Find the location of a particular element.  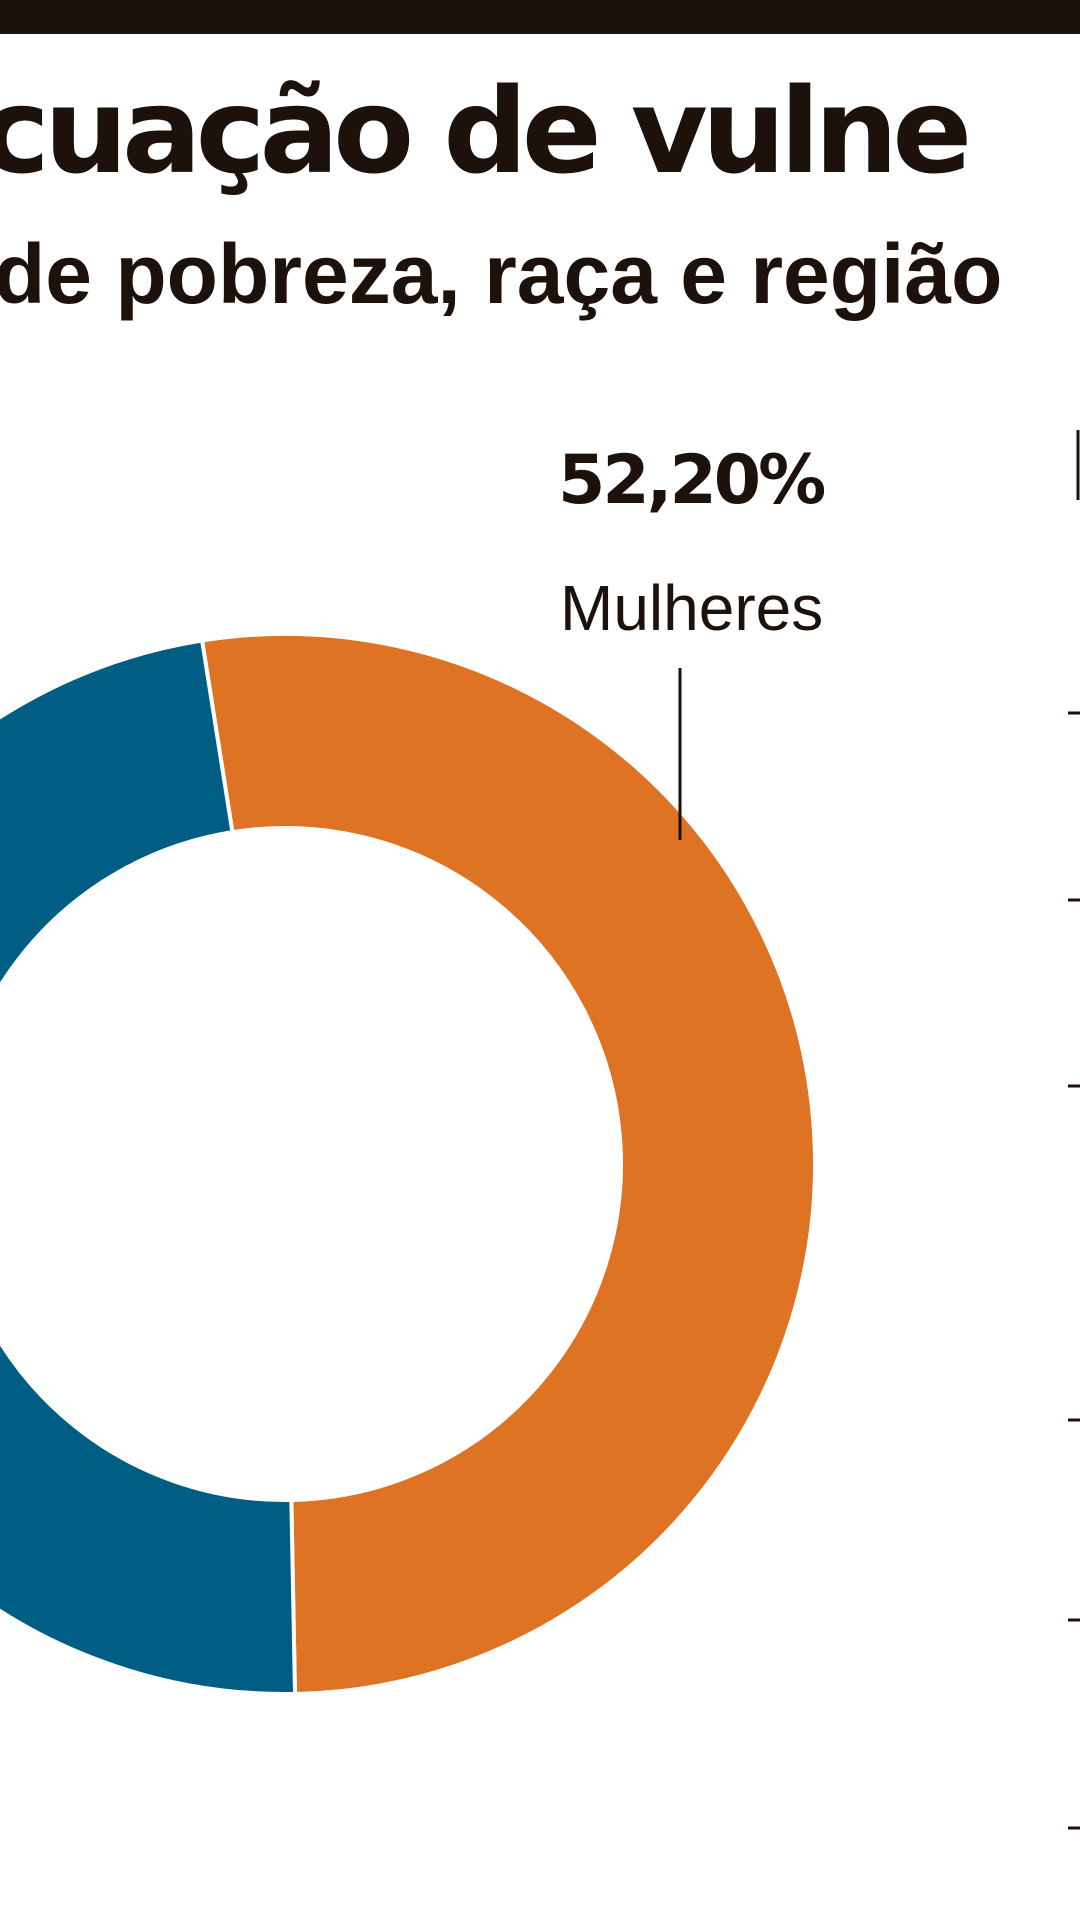

chart-title: cuação de vulne is located at coordinates (486, 131).